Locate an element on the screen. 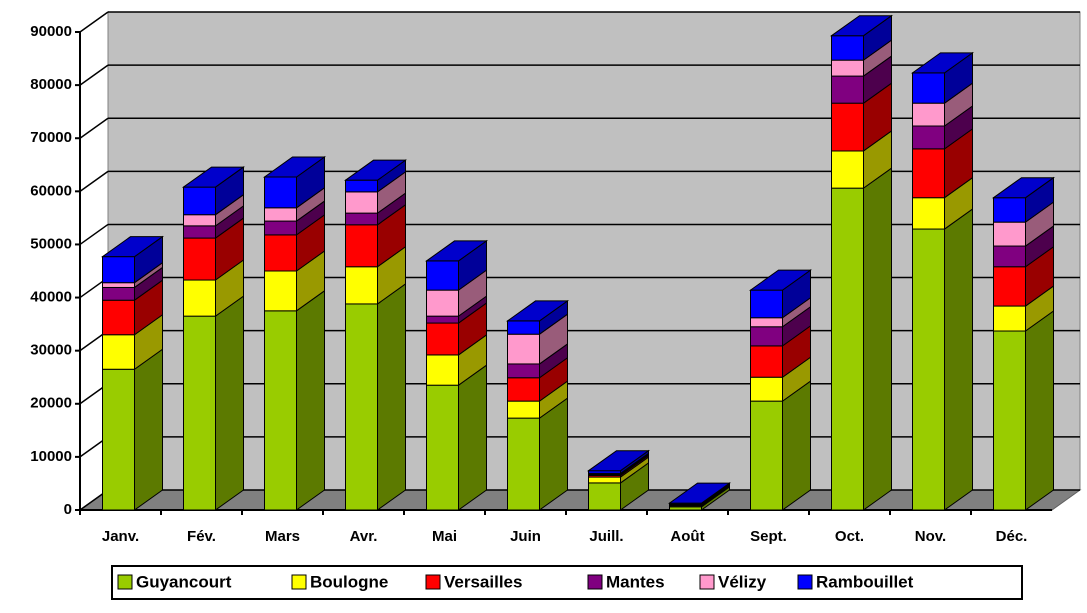 The width and height of the screenshot is (1087, 613). y-tick-label: 30000 is located at coordinates (51, 350).